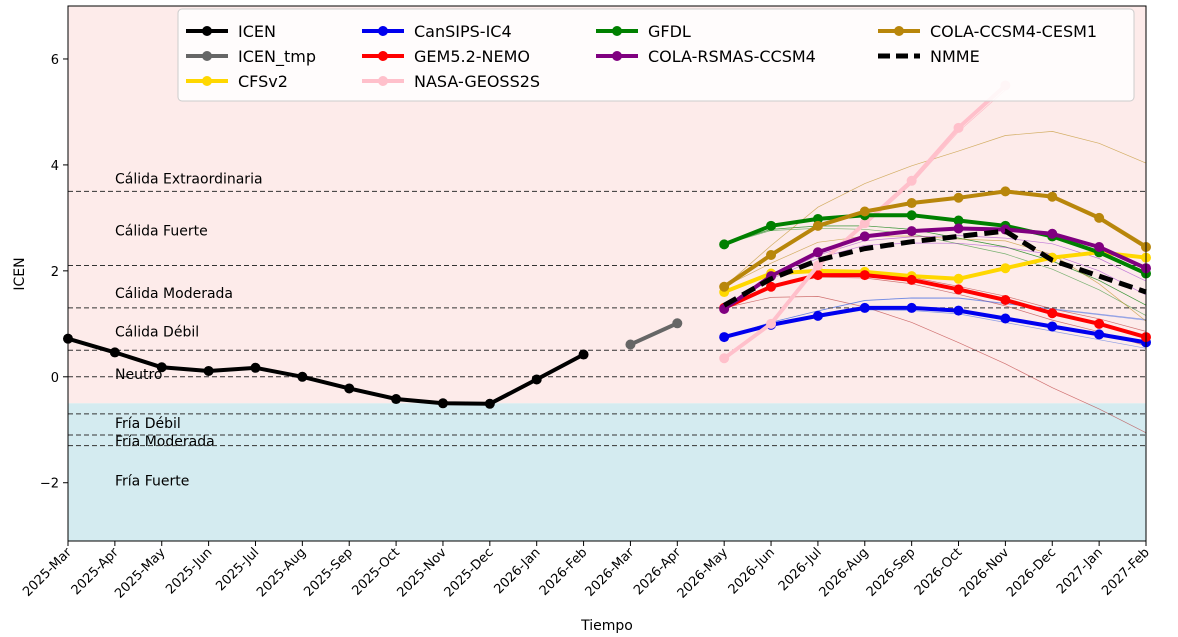 Image resolution: width=1178 pixels, height=637 pixels. Describe the element at coordinates (263, 81) in the screenshot. I see `legend-label-2: CFSv2` at that location.